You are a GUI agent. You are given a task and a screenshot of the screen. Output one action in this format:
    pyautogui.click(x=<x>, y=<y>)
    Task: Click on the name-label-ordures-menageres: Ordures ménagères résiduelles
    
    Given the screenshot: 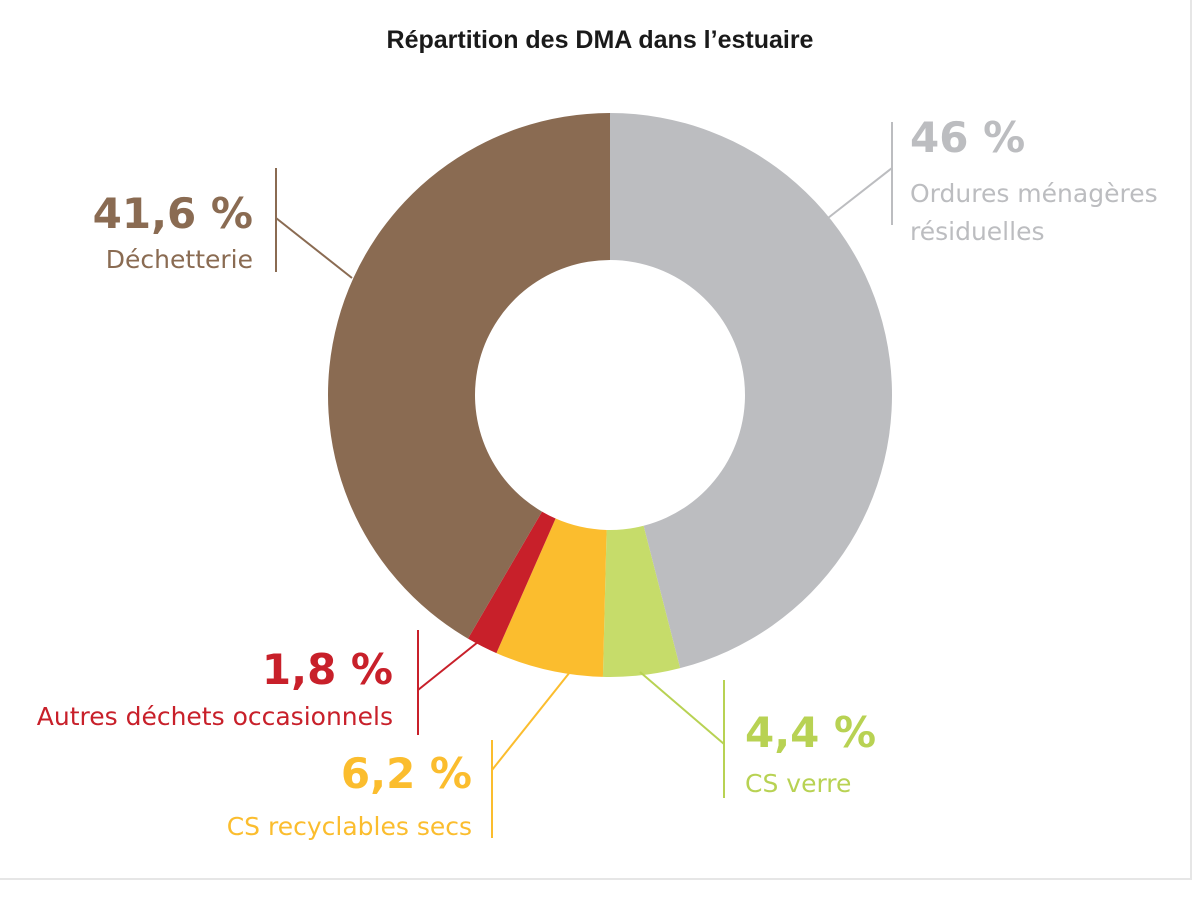 What is the action you would take?
    pyautogui.click(x=1034, y=212)
    